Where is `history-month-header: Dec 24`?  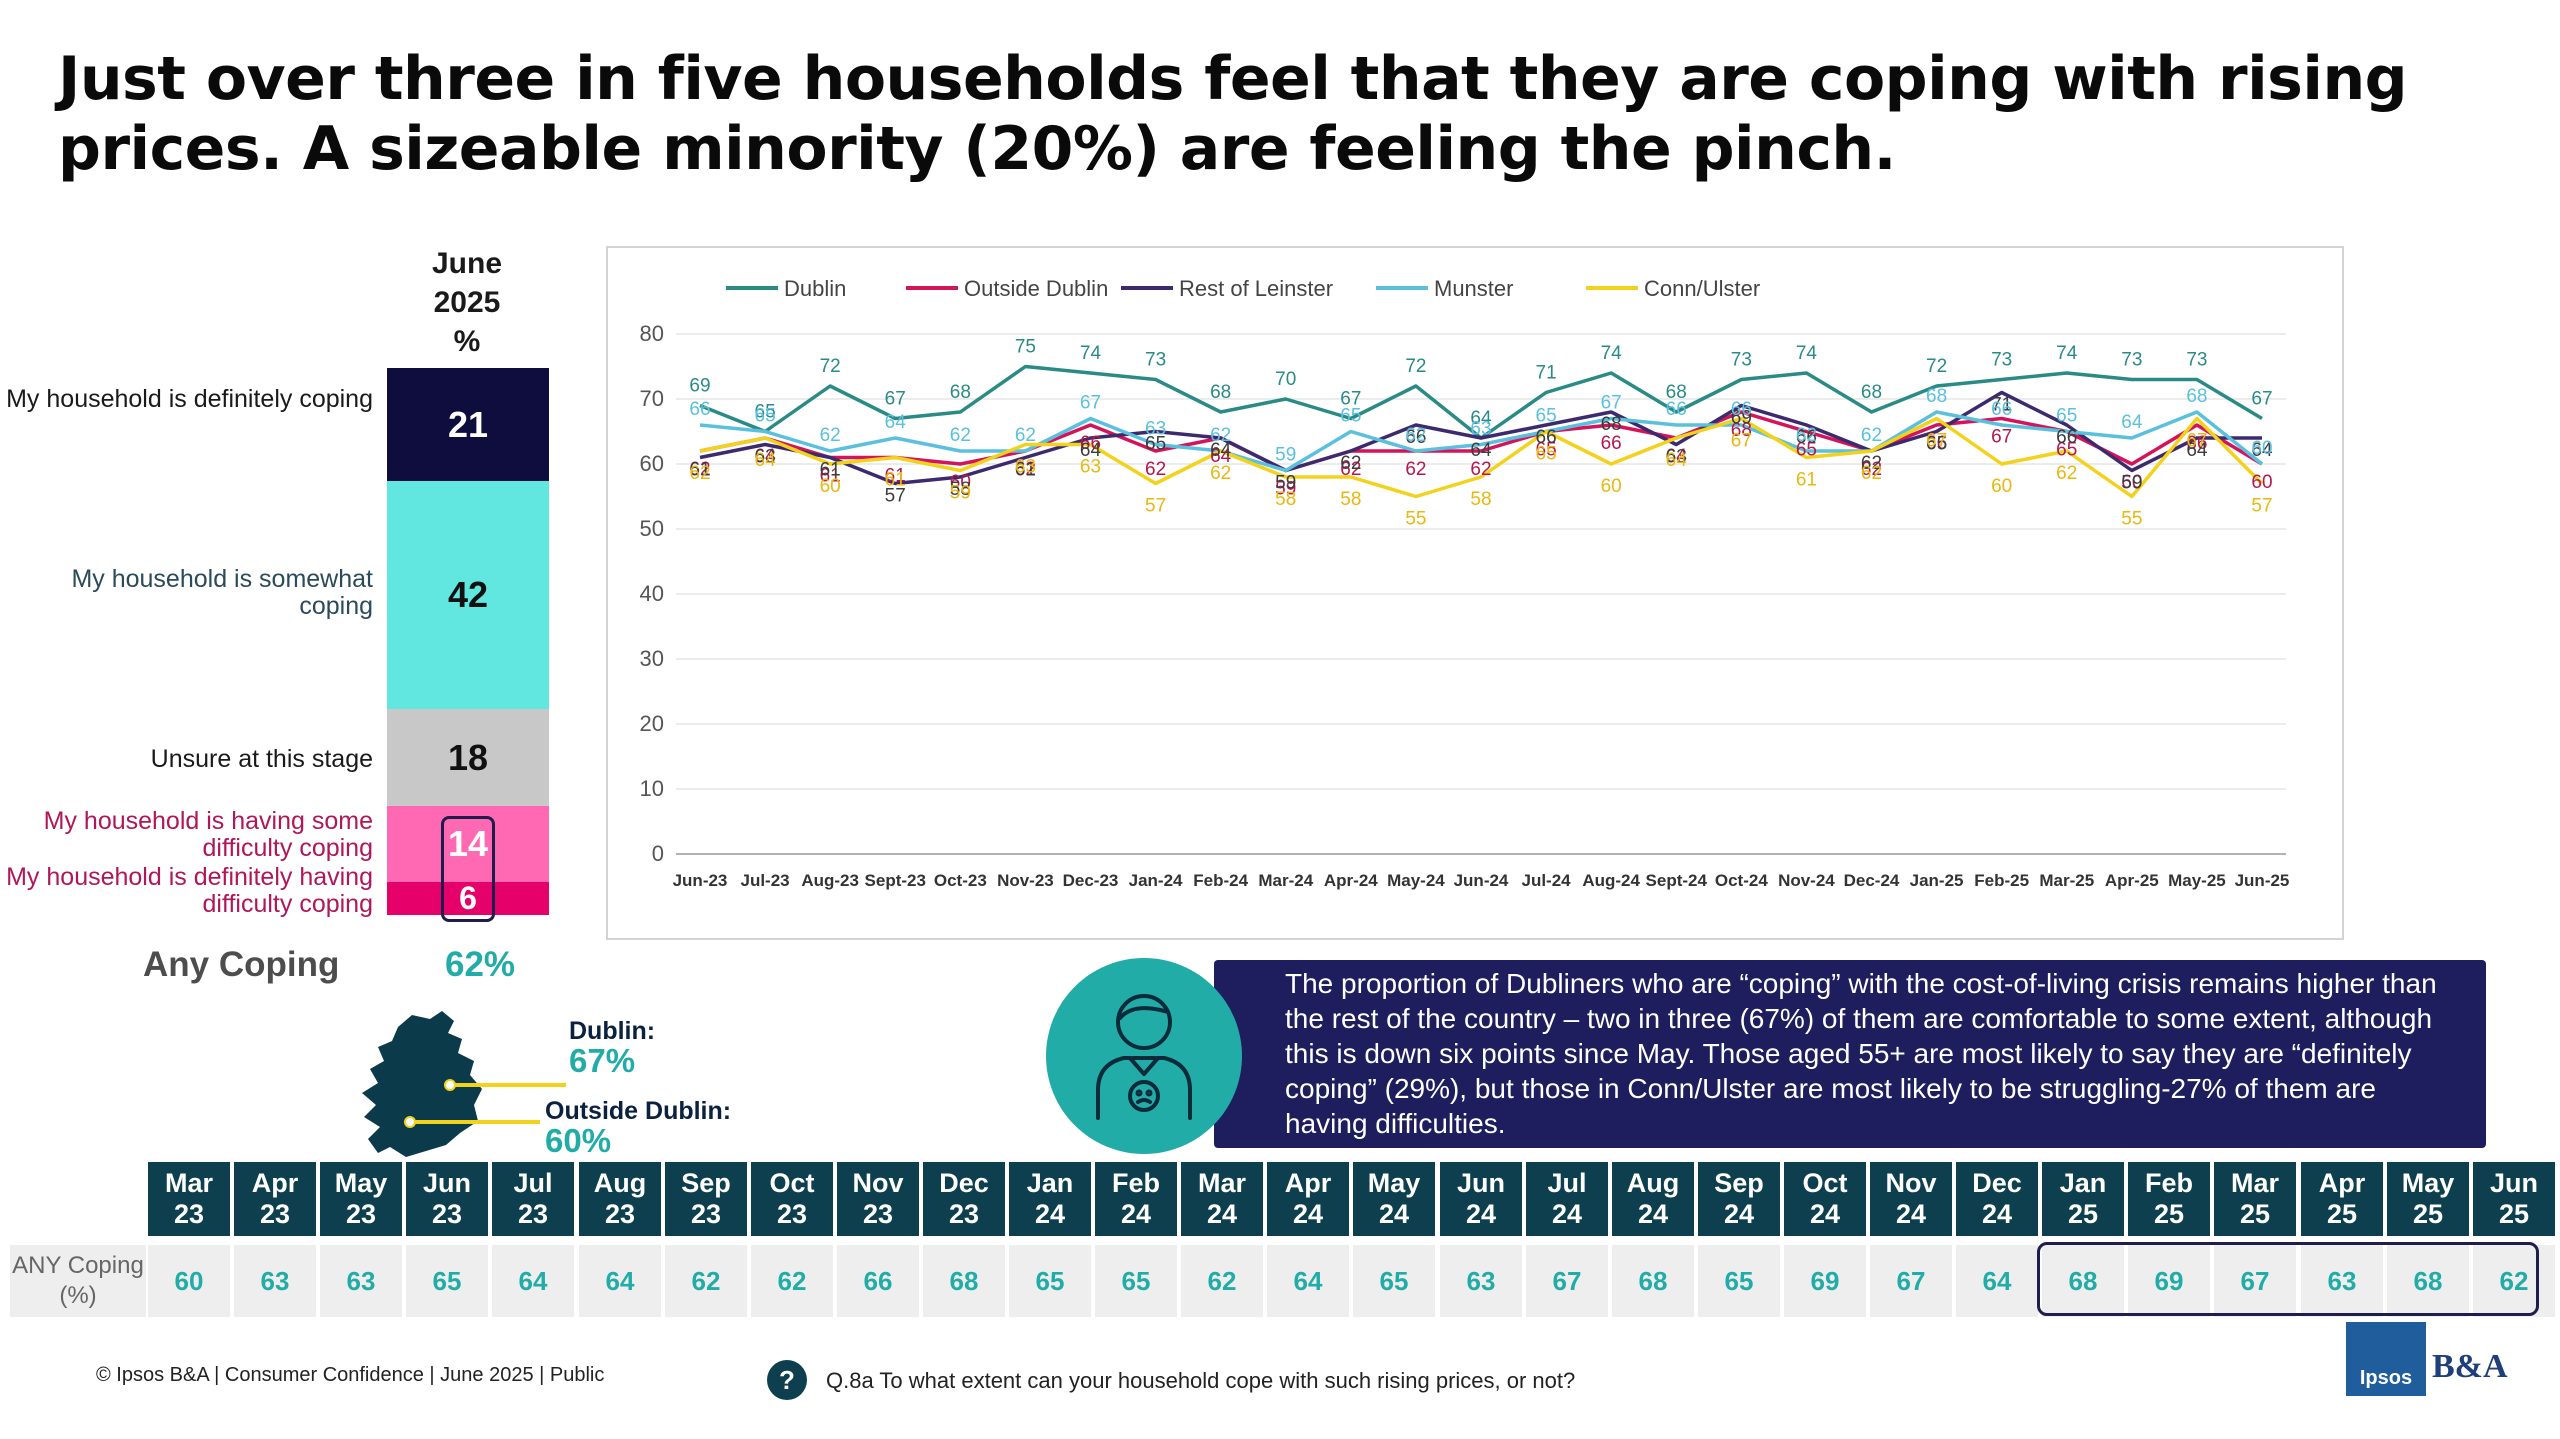 history-month-header: Dec 24 is located at coordinates (1997, 1199).